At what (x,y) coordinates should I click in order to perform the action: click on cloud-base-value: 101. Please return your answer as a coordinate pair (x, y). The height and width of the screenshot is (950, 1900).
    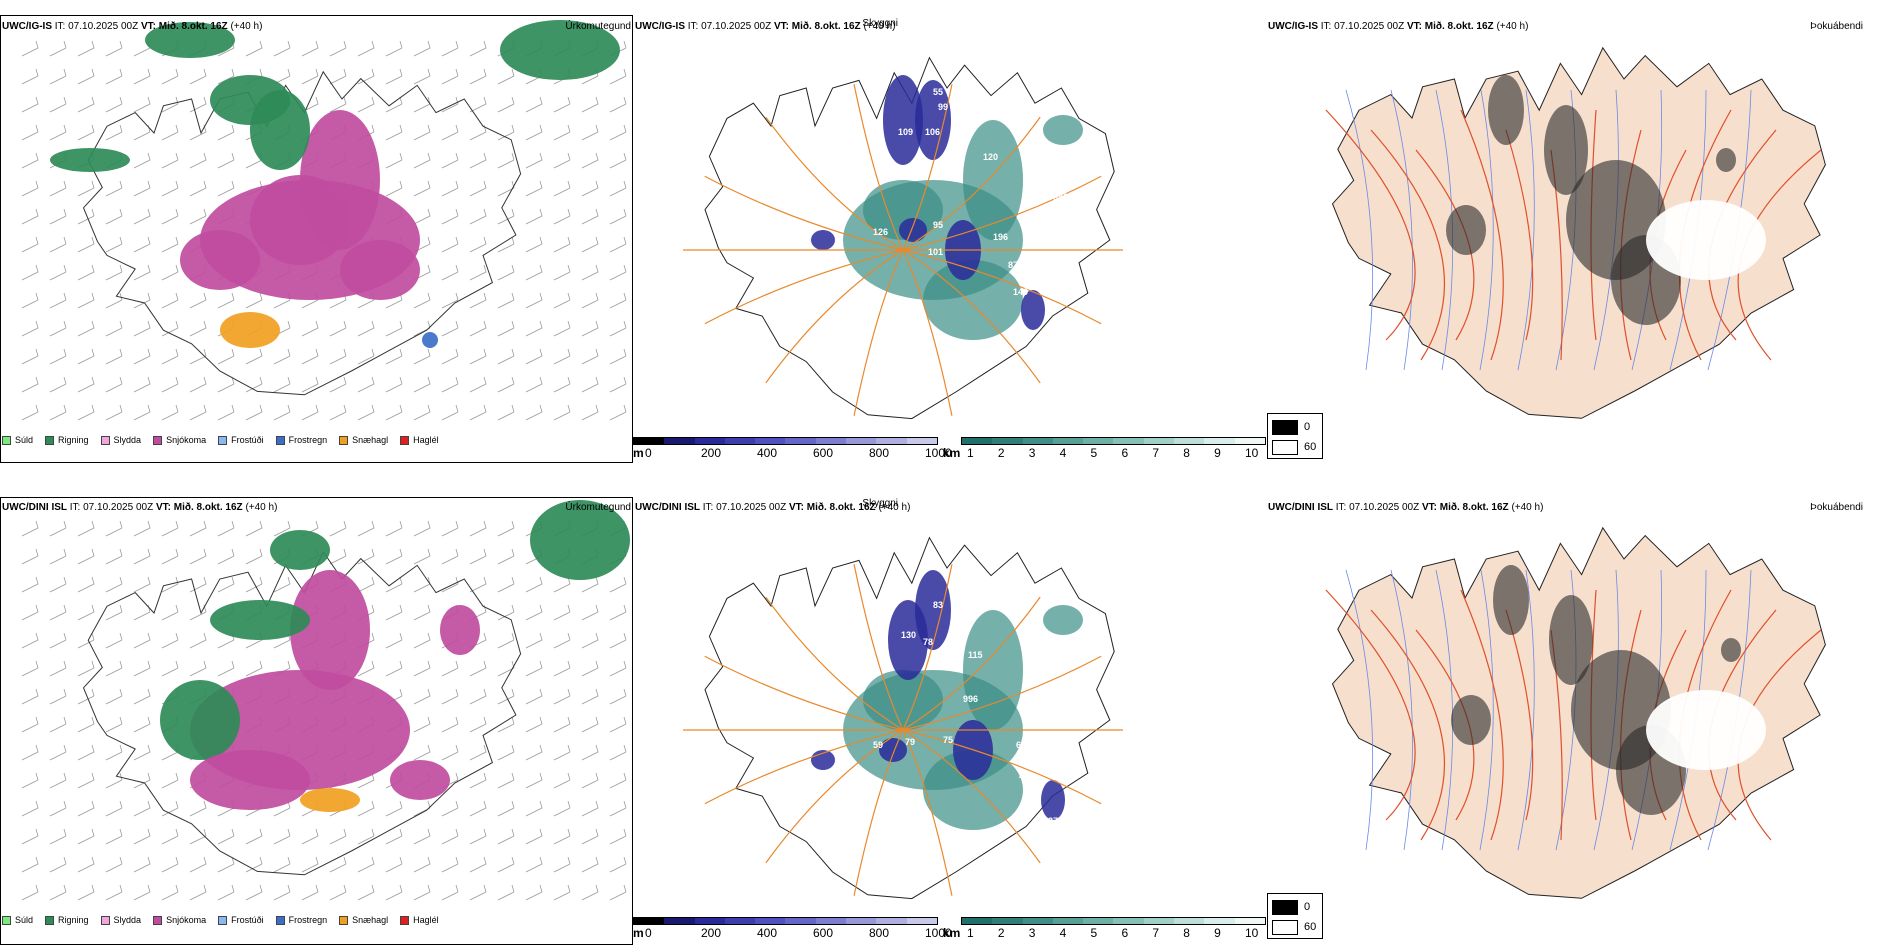
    Looking at the image, I should click on (935, 252).